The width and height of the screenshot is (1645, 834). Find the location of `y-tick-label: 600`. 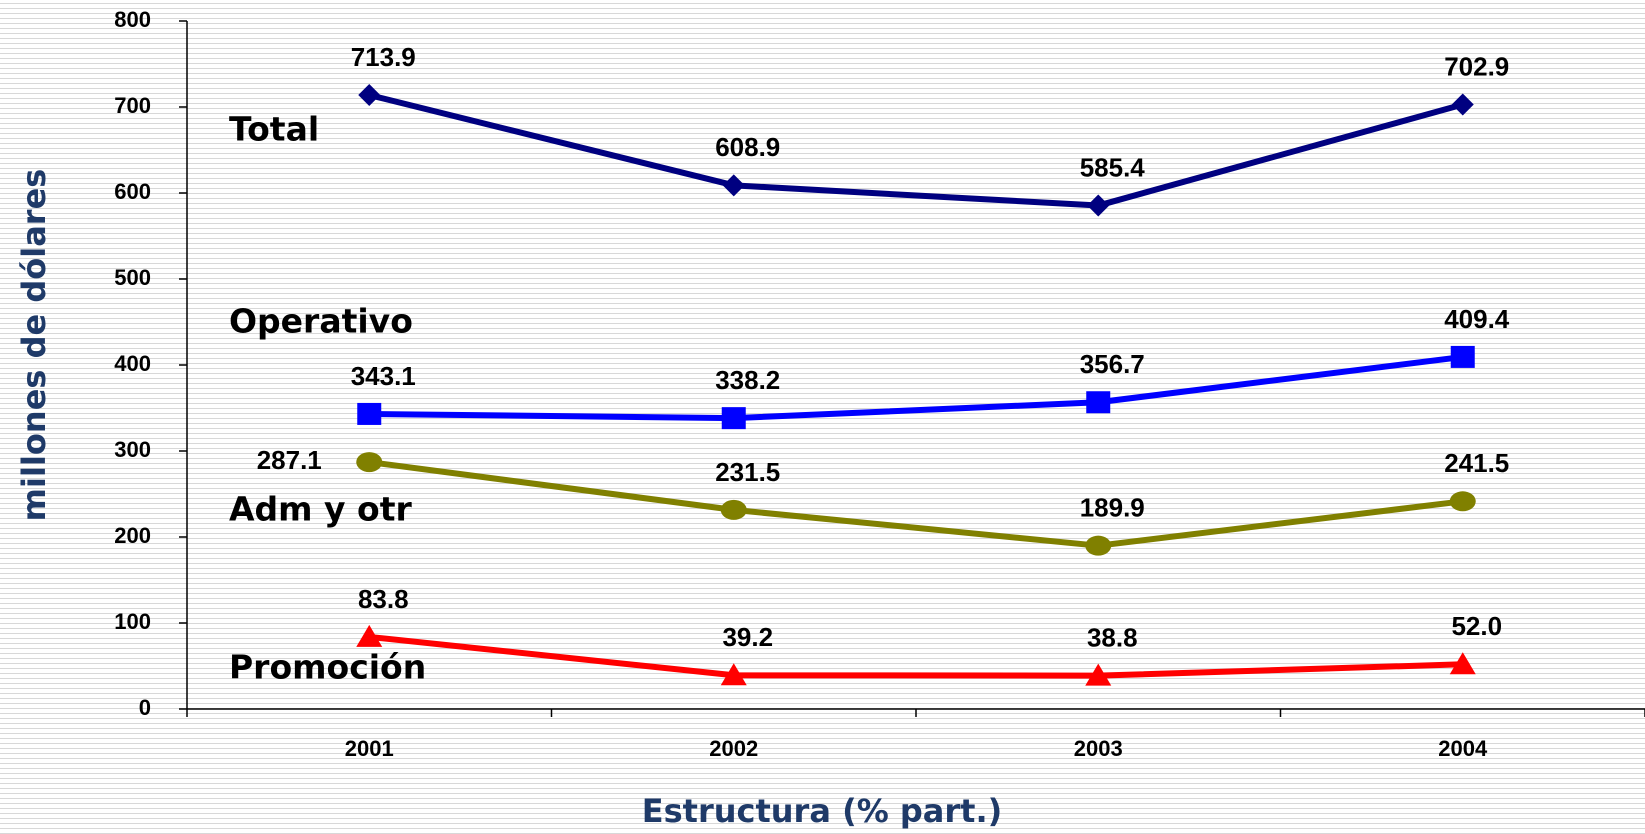

y-tick-label: 600 is located at coordinates (132, 191).